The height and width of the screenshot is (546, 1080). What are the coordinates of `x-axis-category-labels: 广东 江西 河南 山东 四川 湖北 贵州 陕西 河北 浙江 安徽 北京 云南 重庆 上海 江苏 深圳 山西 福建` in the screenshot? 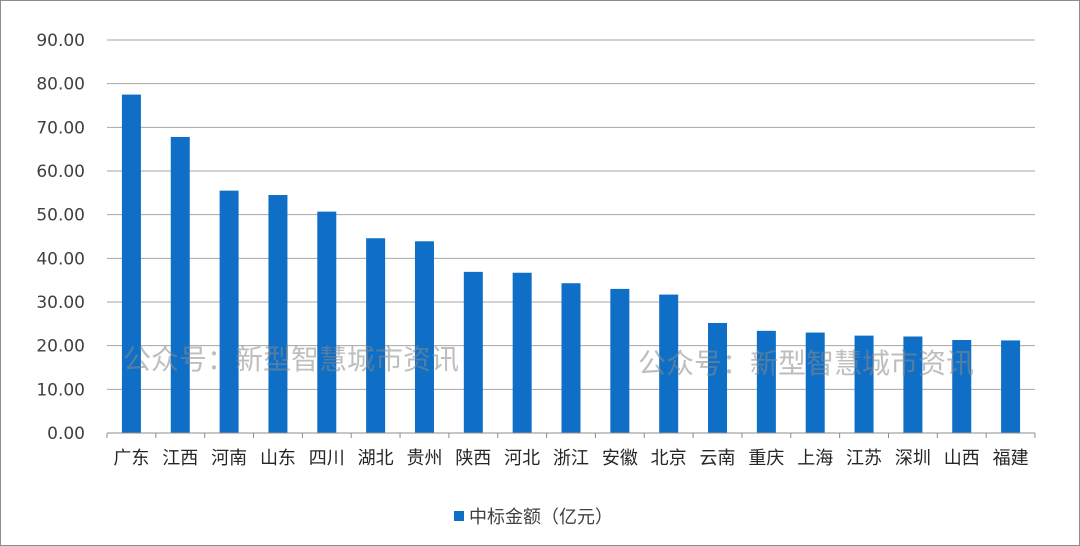 It's located at (571, 451).